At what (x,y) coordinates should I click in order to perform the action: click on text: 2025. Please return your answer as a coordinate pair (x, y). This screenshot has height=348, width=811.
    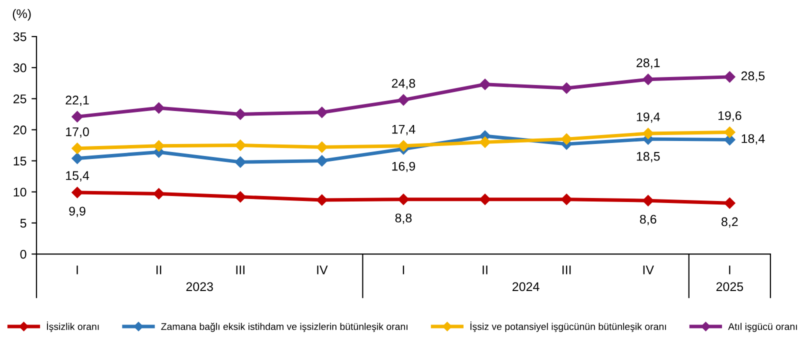
    Looking at the image, I should click on (730, 287).